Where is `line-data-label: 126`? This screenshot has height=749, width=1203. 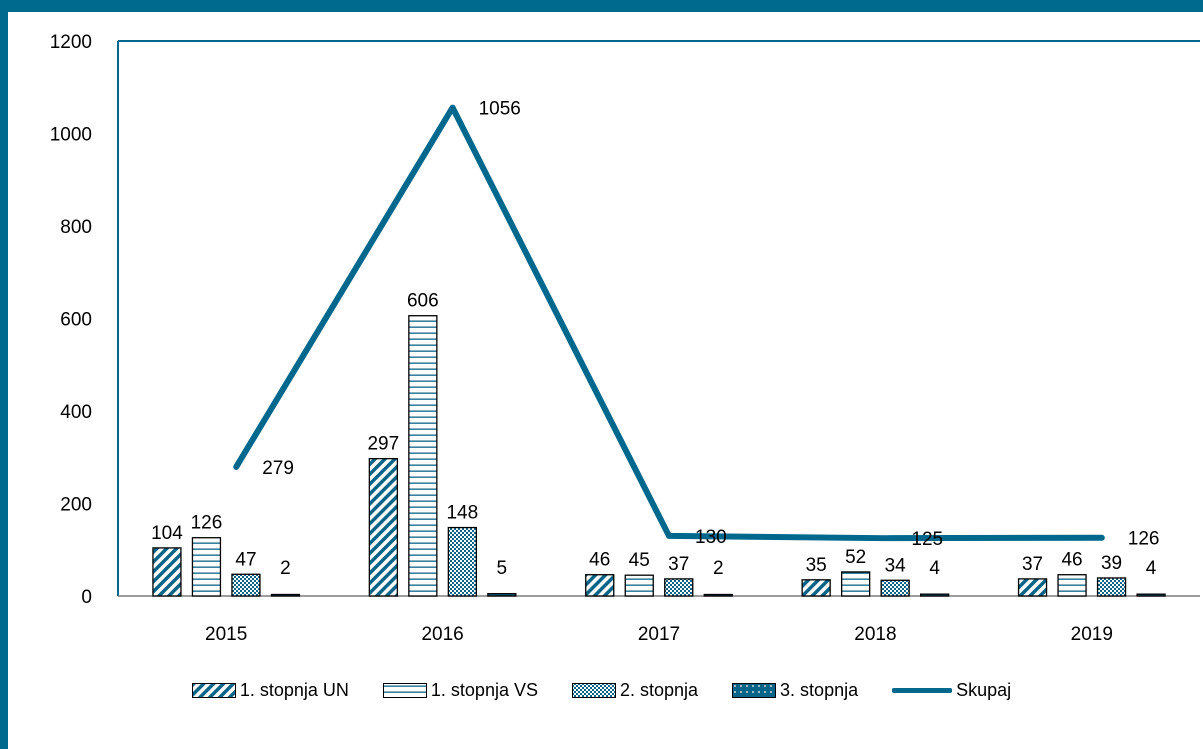
line-data-label: 126 is located at coordinates (1144, 539).